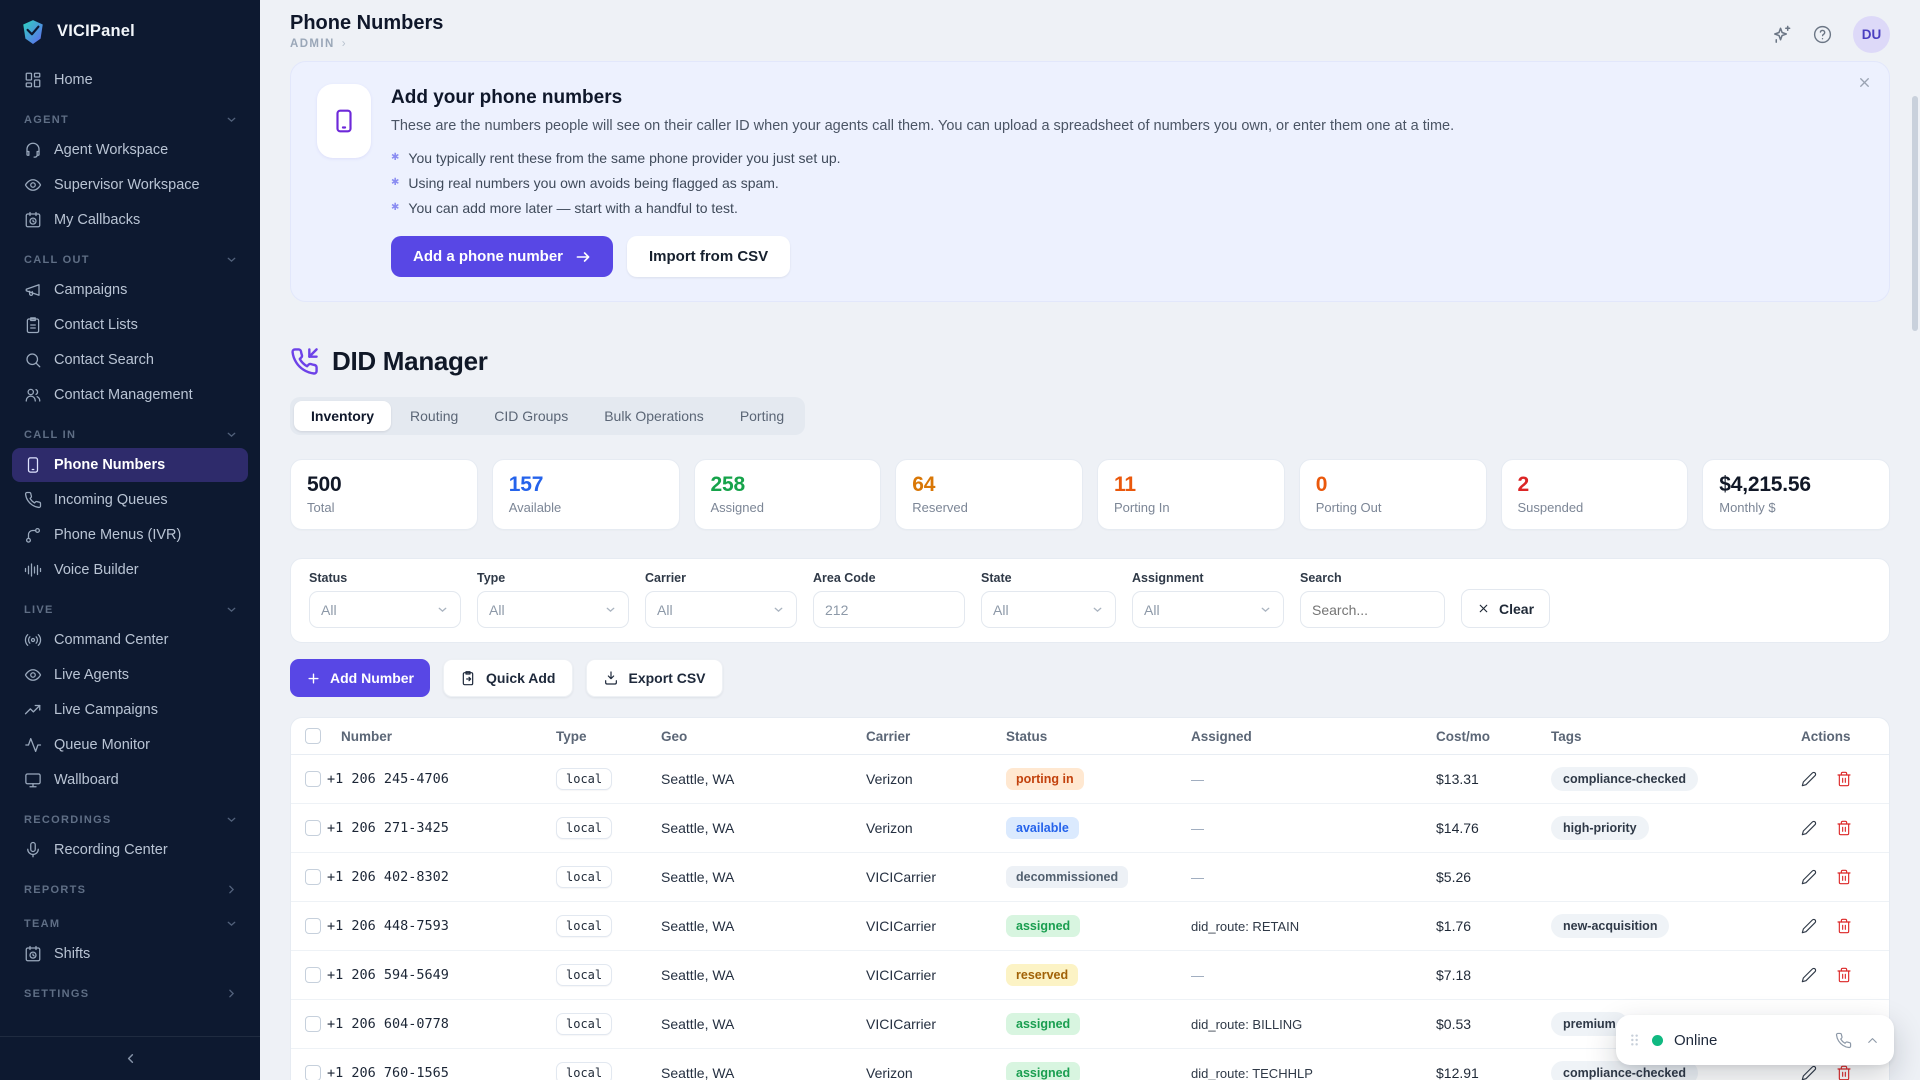 The image size is (1920, 1080). I want to click on sidebar-section-team: TEAM, so click(130, 919).